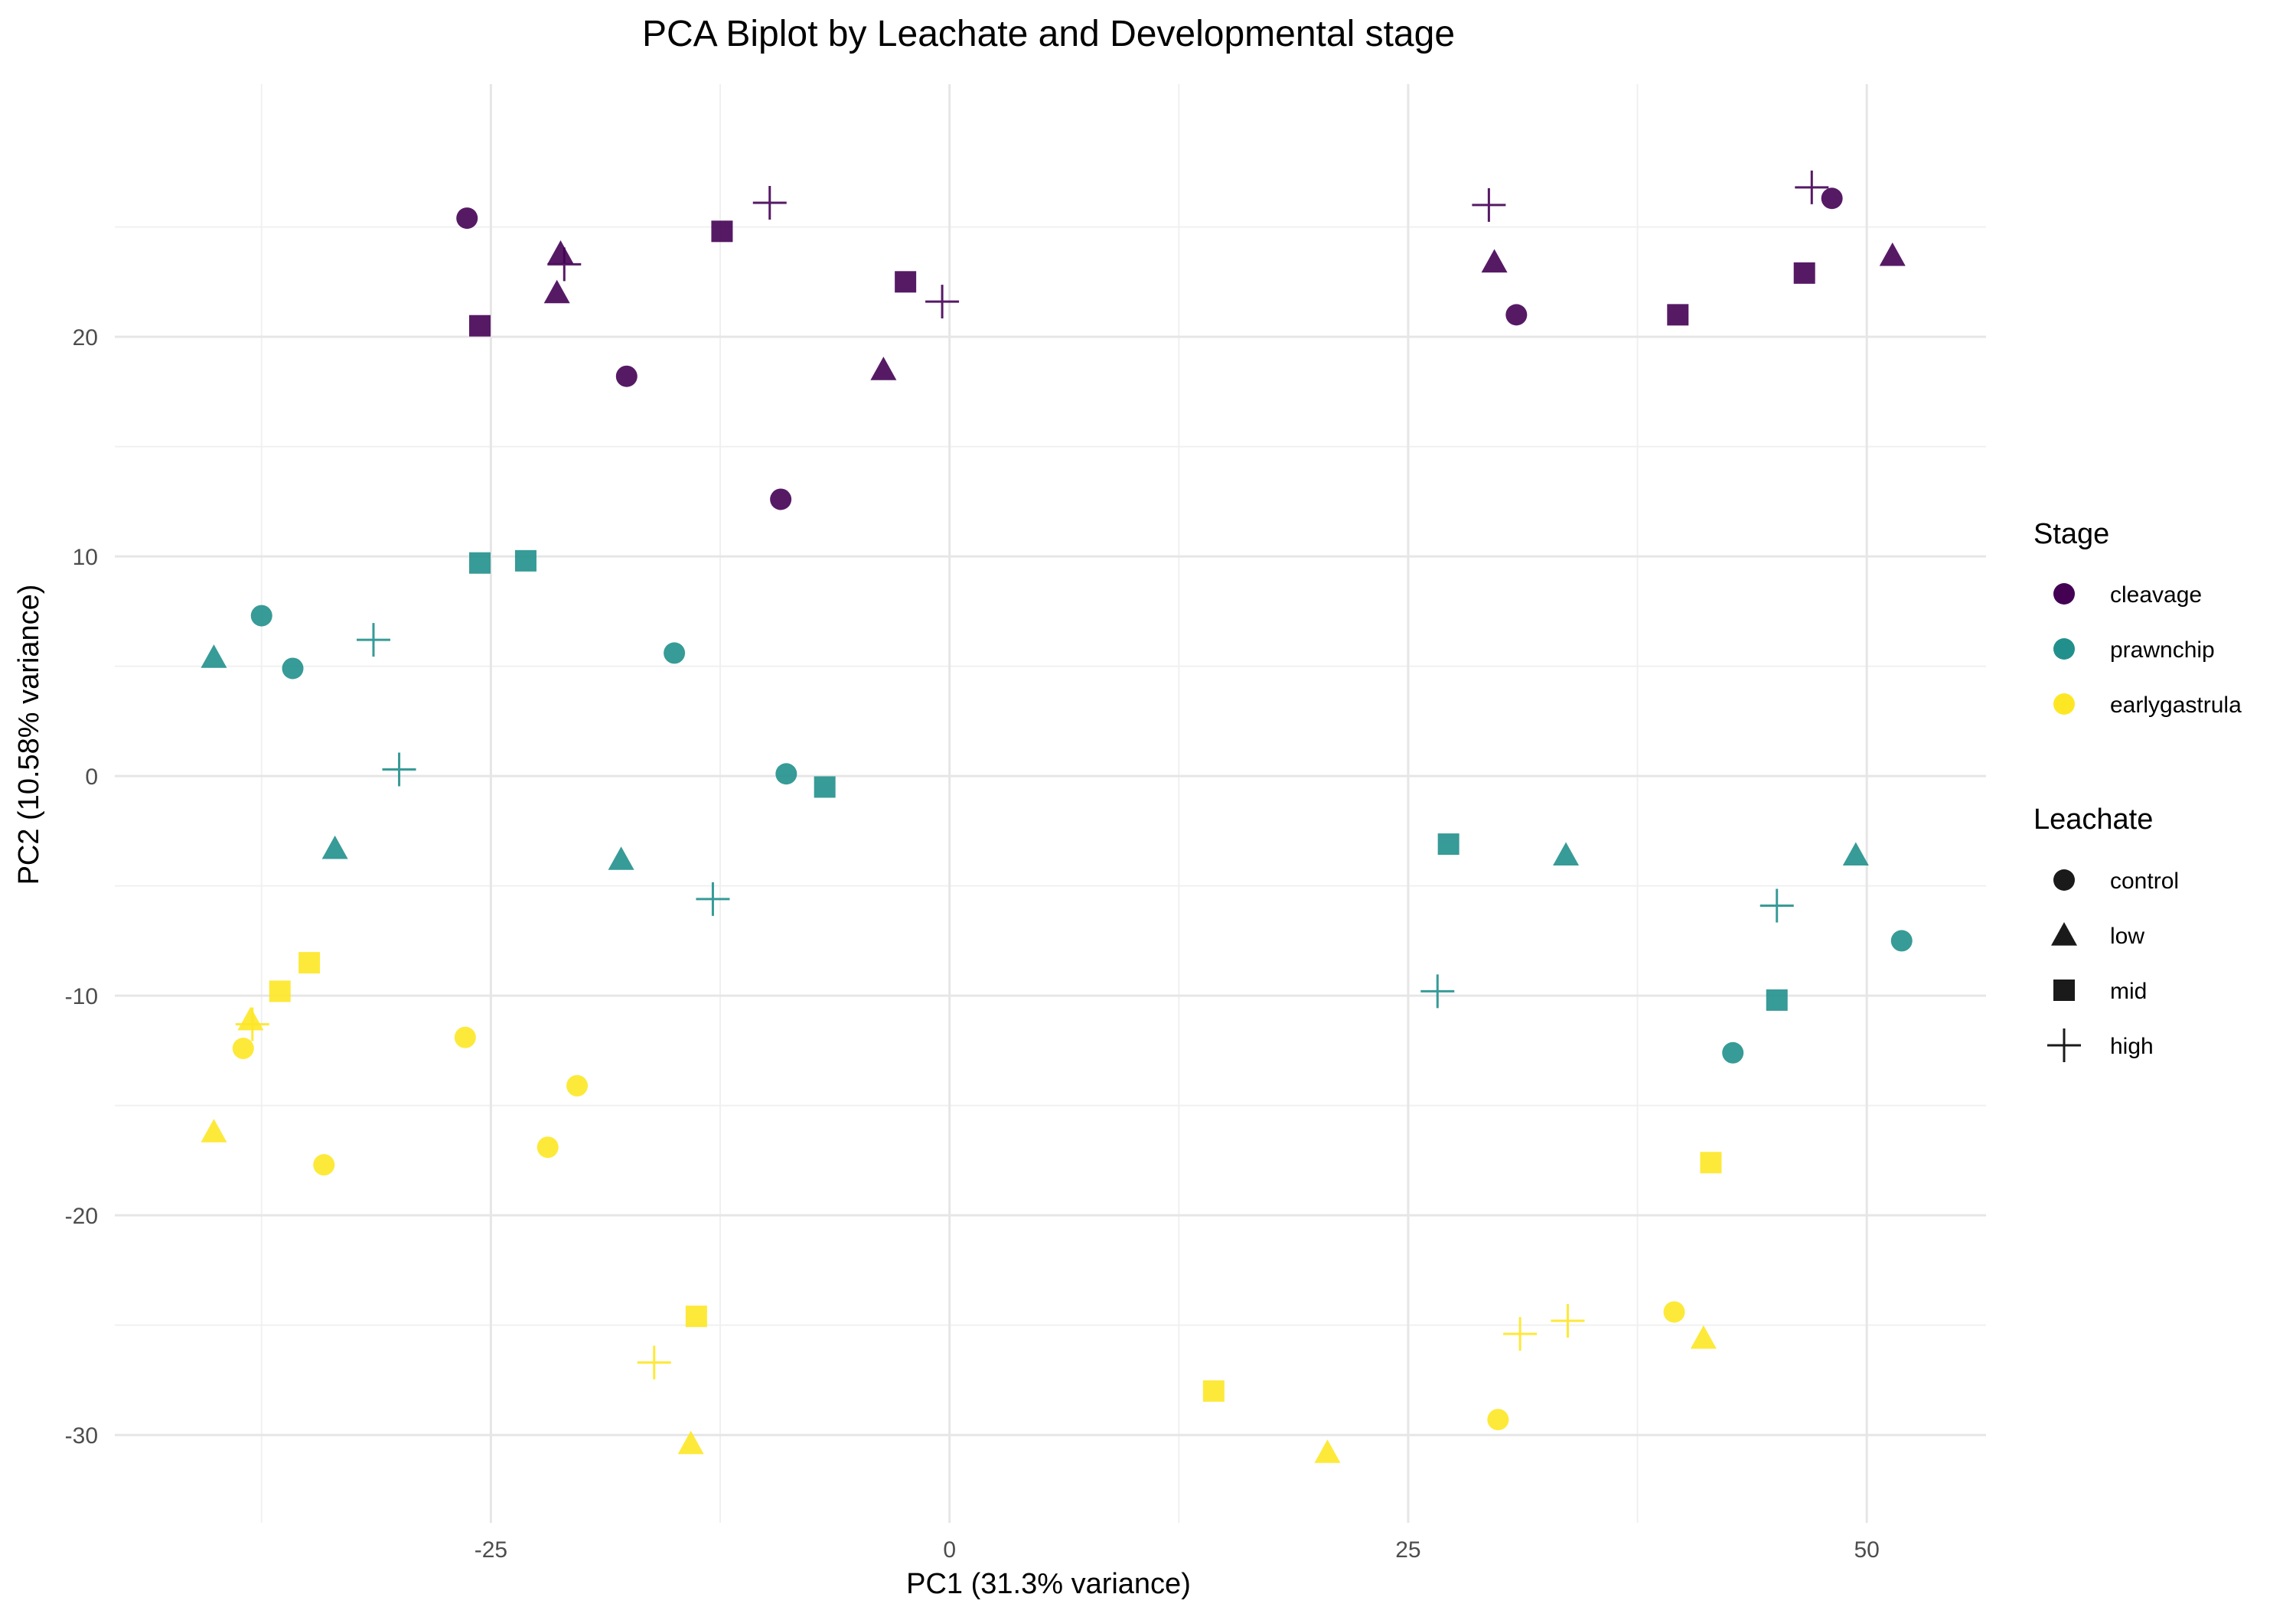 The image size is (2296, 1607). What do you see at coordinates (491, 1550) in the screenshot?
I see `x-tick-label: -25` at bounding box center [491, 1550].